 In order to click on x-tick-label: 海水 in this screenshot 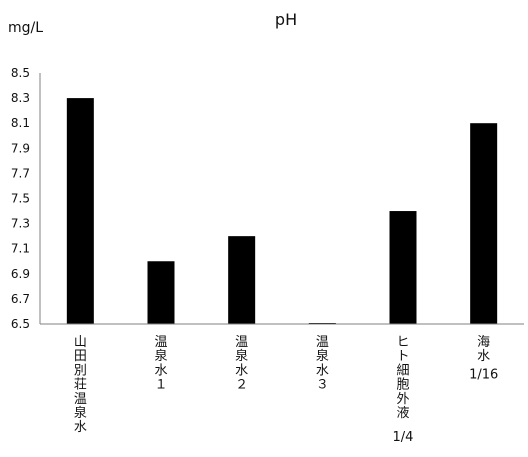, I will do `click(483, 349)`.